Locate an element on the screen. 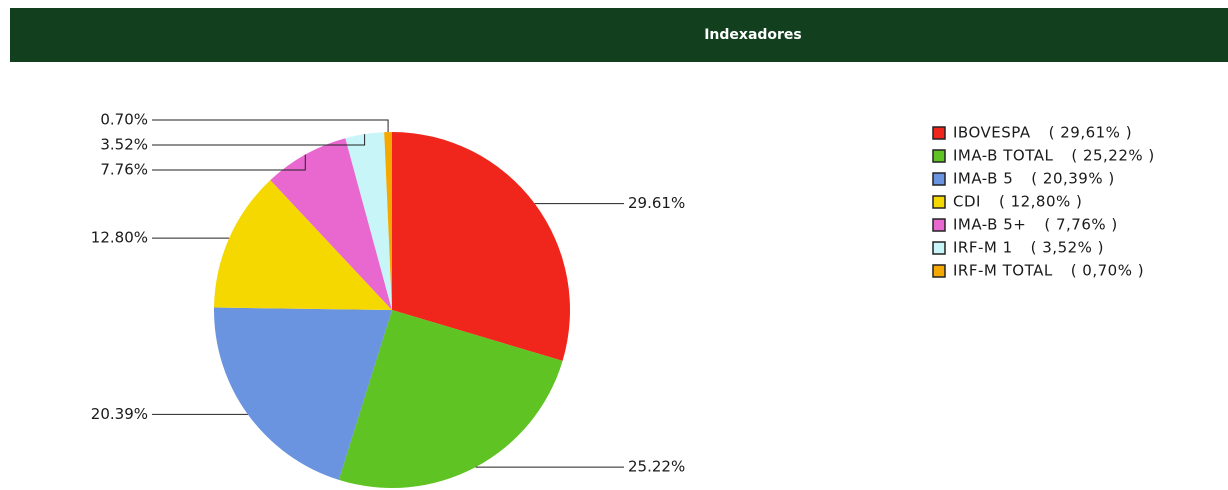  data-label: 25.22% is located at coordinates (656, 467).